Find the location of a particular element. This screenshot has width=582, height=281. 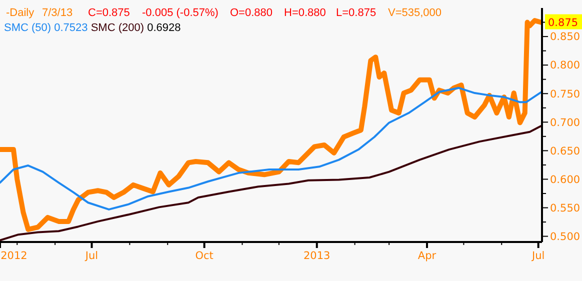

annotation: 0.875 is located at coordinates (563, 22).